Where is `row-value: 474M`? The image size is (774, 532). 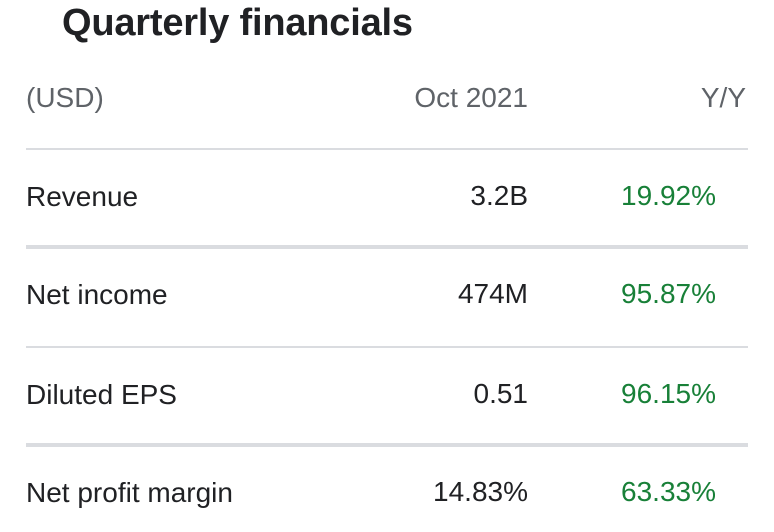
row-value: 474M is located at coordinates (492, 293).